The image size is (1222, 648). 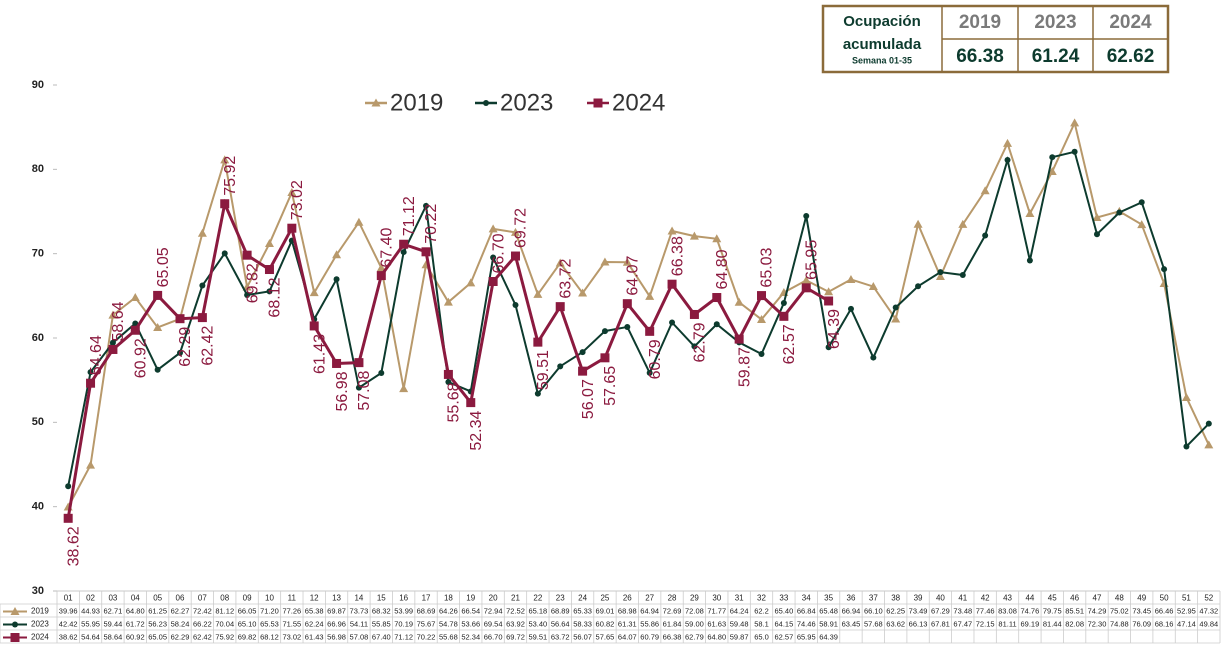 I want to click on table-cell: 64.15, so click(x=783, y=623).